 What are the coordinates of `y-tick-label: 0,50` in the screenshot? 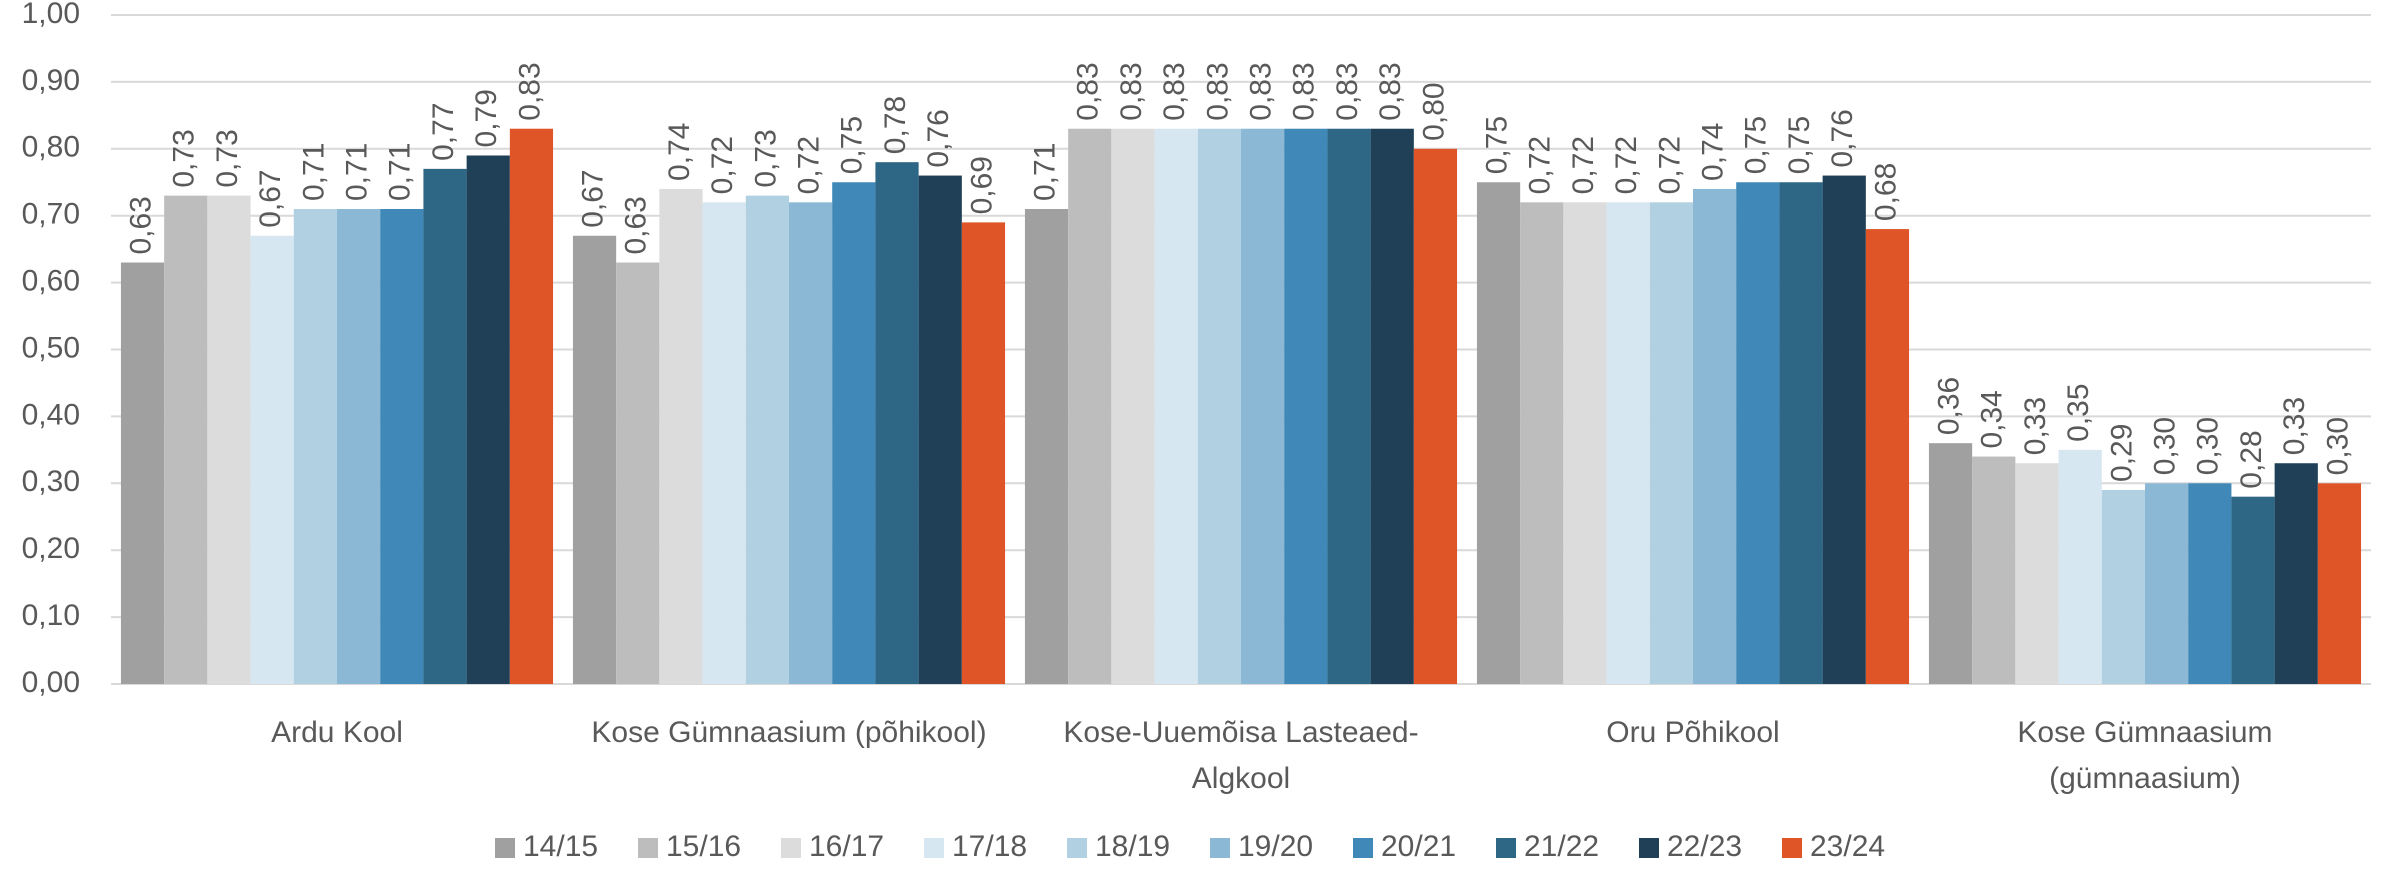 It's located at (51, 347).